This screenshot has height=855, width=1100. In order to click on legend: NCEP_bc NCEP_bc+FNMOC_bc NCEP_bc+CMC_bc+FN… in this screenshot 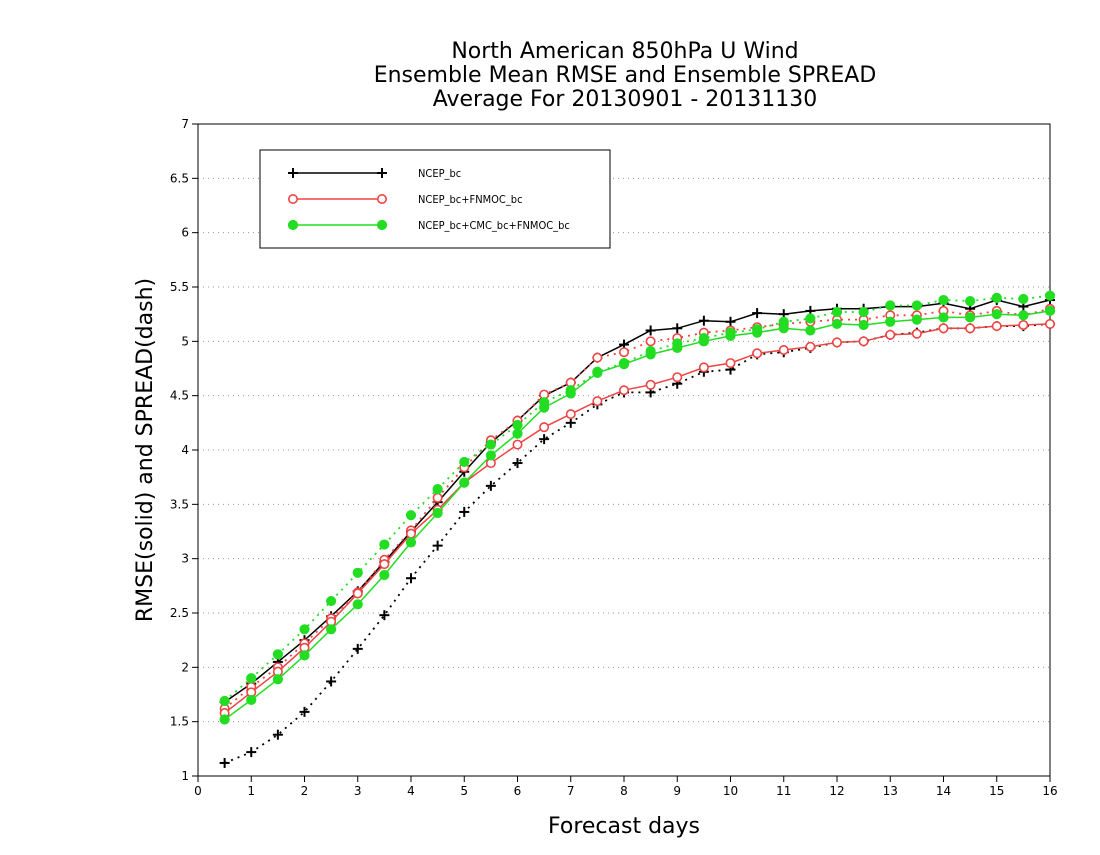, I will do `click(435, 199)`.